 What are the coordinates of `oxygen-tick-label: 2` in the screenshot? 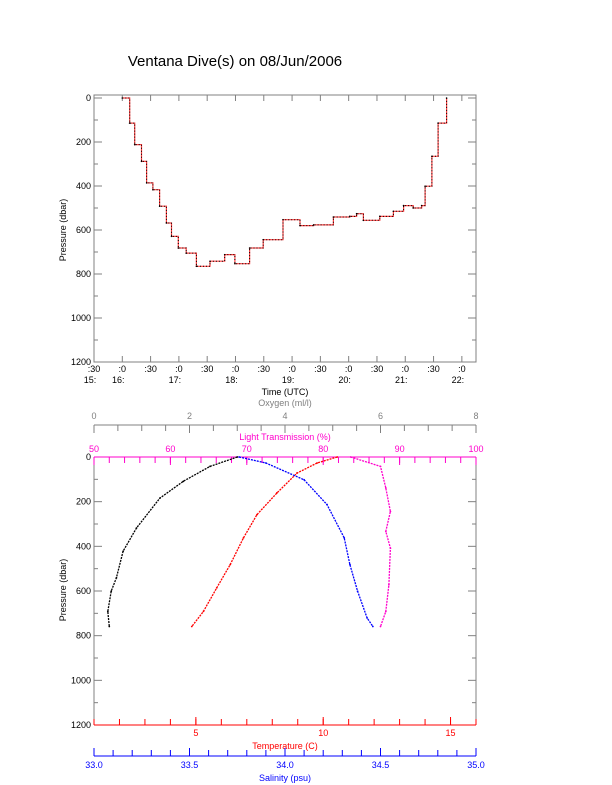 It's located at (189, 416).